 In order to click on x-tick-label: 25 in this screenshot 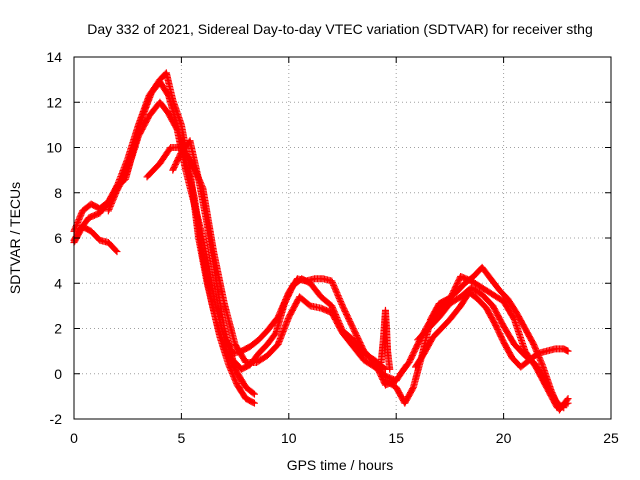, I will do `click(611, 438)`.